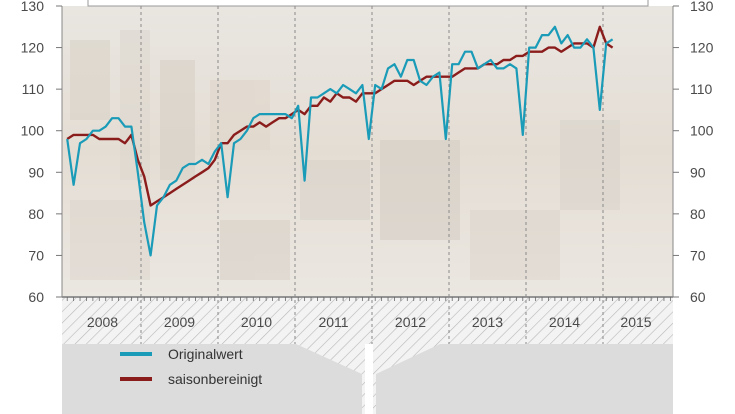  Describe the element at coordinates (41, 152) in the screenshot. I see `y-axis-left: 60 70 80 90 100 110 120 130` at that location.